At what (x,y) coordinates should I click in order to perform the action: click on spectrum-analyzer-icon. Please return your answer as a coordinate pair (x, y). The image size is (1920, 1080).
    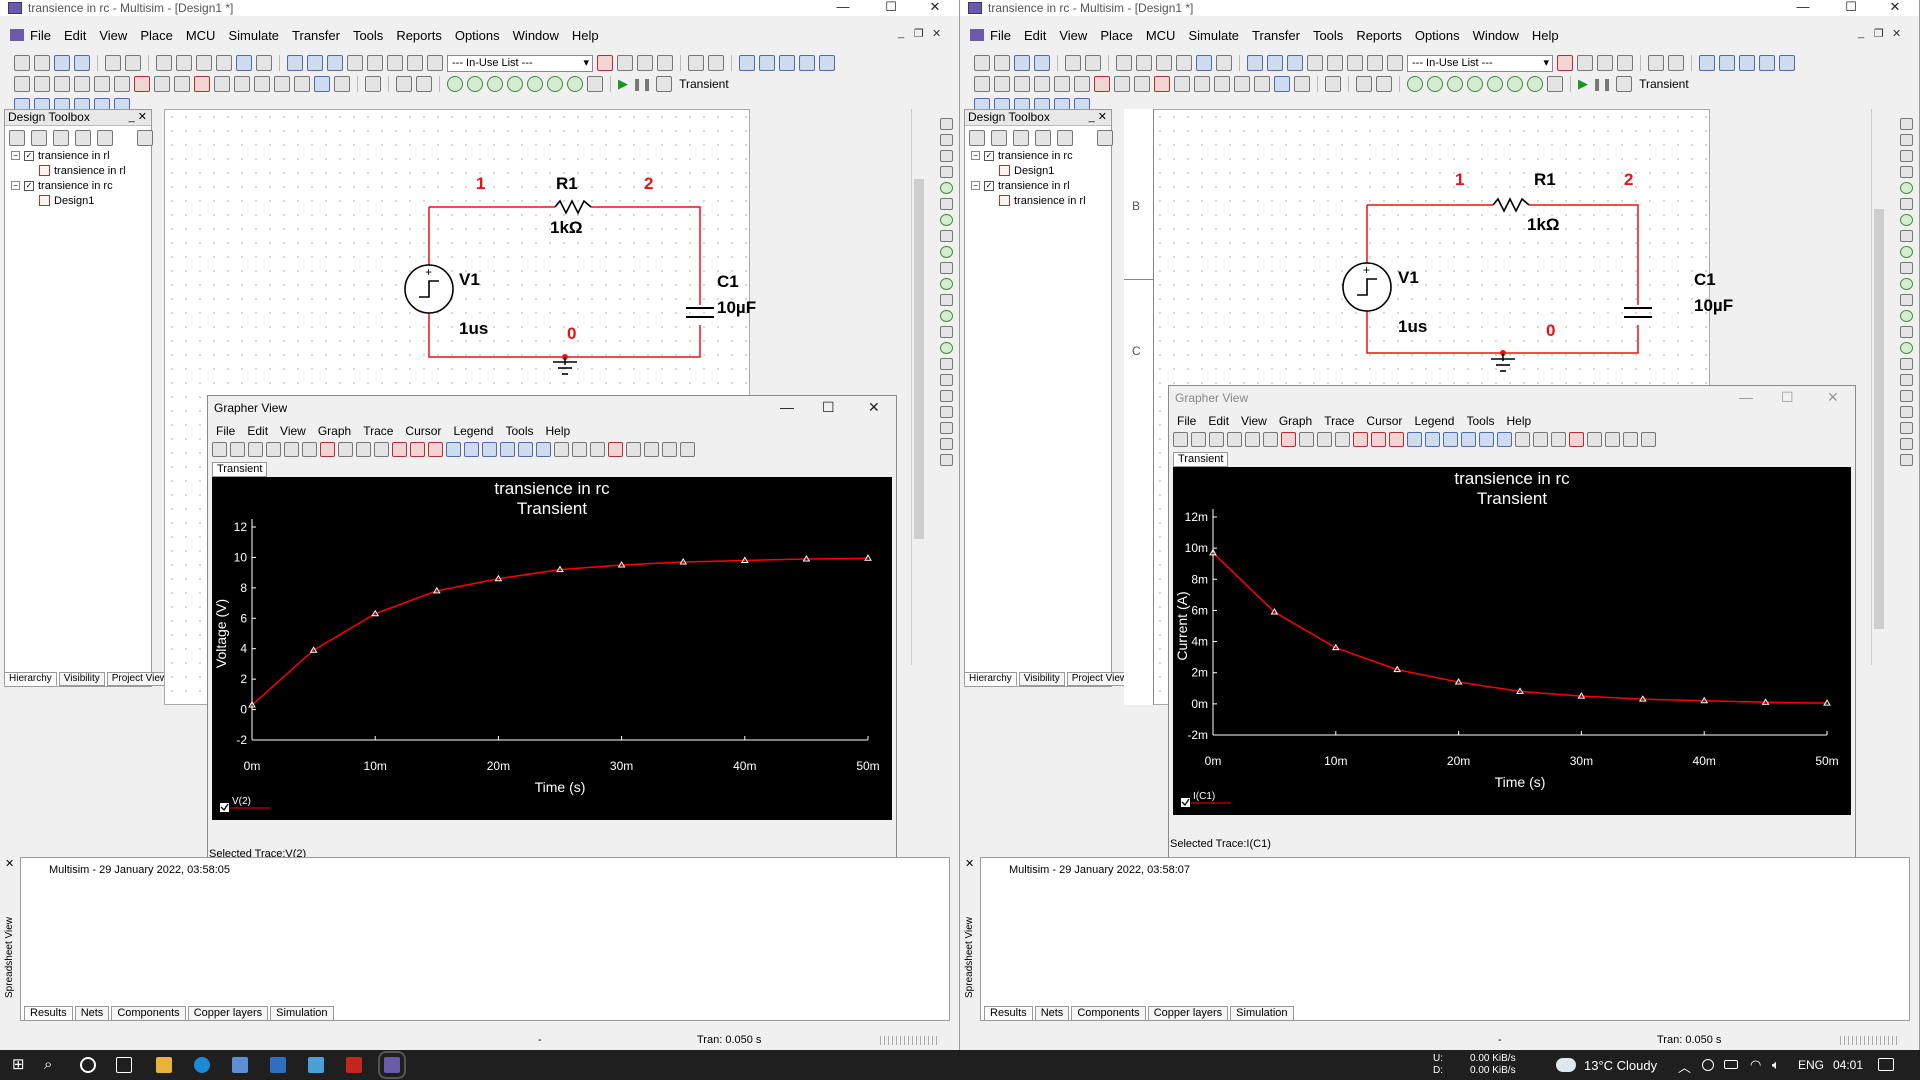
    Looking at the image, I should click on (1906, 316).